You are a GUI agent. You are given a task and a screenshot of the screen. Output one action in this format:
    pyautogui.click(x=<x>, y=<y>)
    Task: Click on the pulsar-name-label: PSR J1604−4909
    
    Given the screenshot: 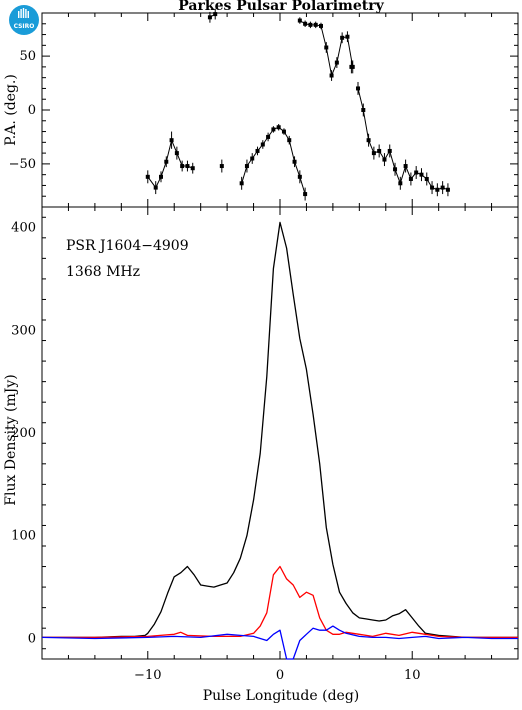 What is the action you would take?
    pyautogui.click(x=127, y=246)
    